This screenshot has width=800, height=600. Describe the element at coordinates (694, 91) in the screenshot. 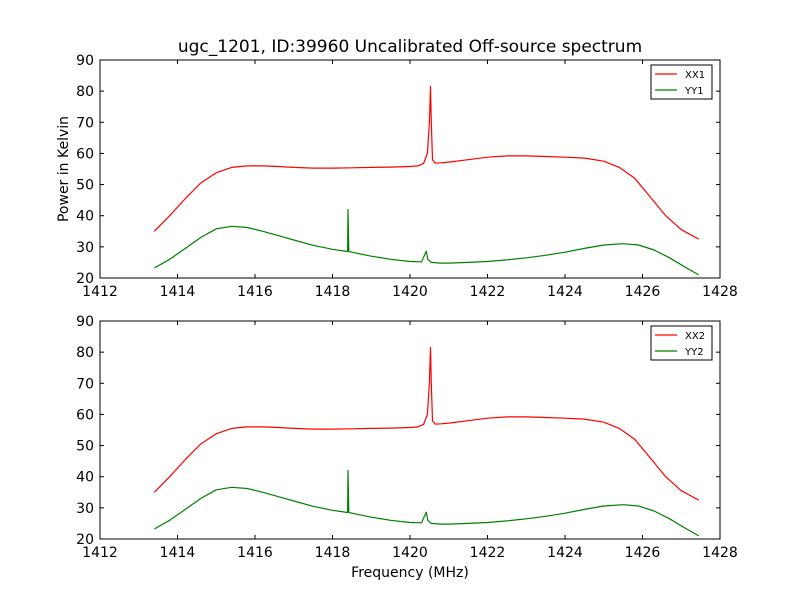

I see `legend-label-yy1: YY1` at that location.